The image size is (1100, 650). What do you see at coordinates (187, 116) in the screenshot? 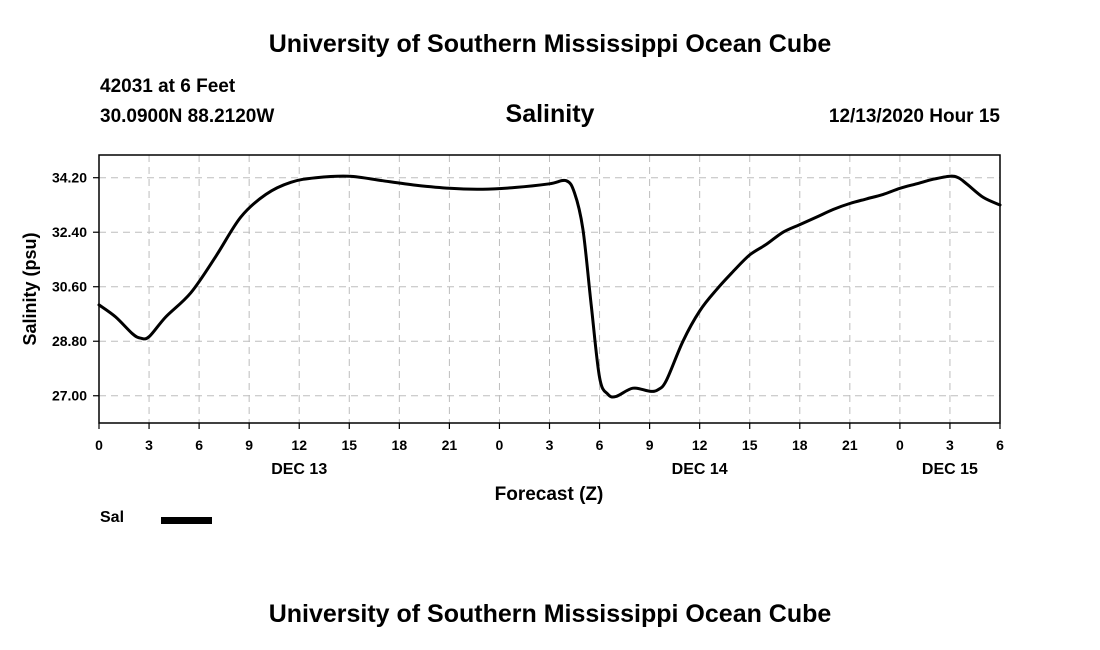
I see `coordinates-label: 30.0900N 88.2120W` at bounding box center [187, 116].